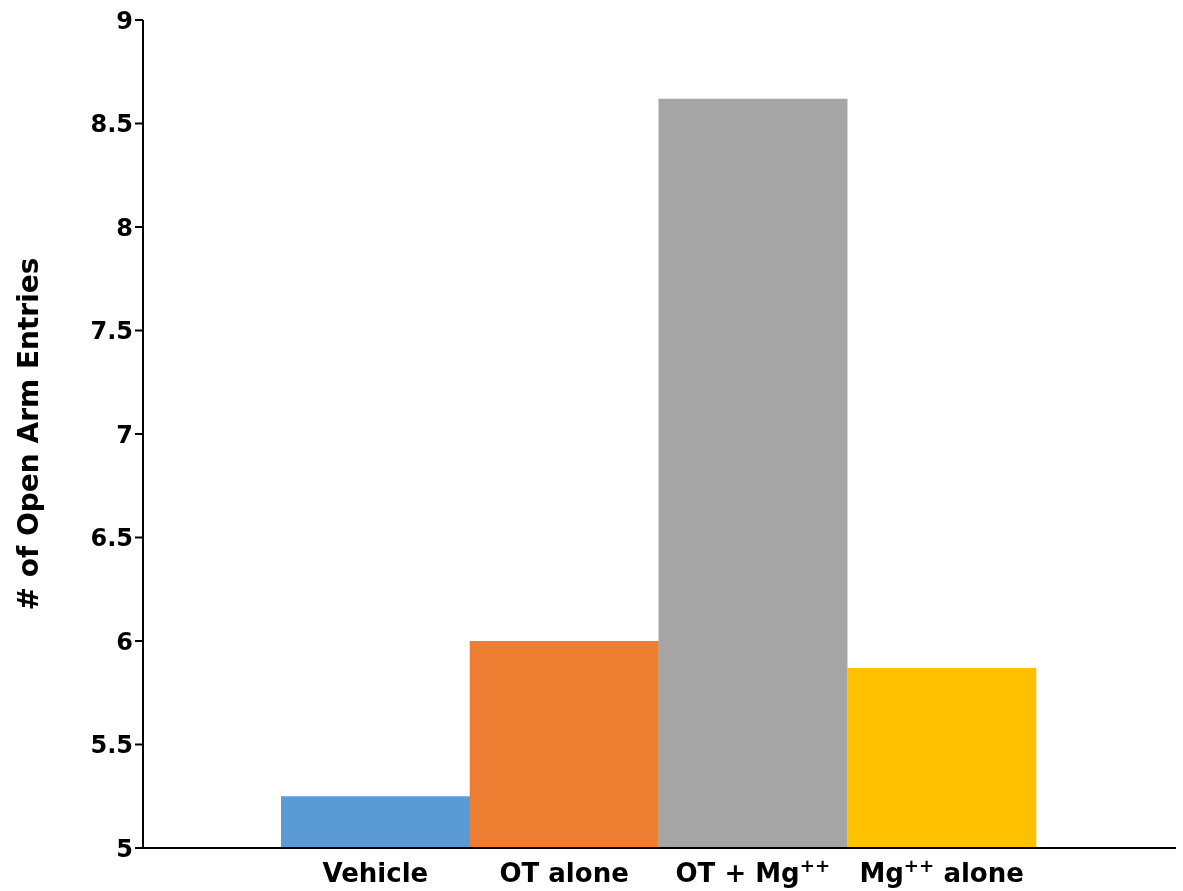 The width and height of the screenshot is (1183, 891). What do you see at coordinates (124, 20) in the screenshot?
I see `y-tick-label: 9` at bounding box center [124, 20].